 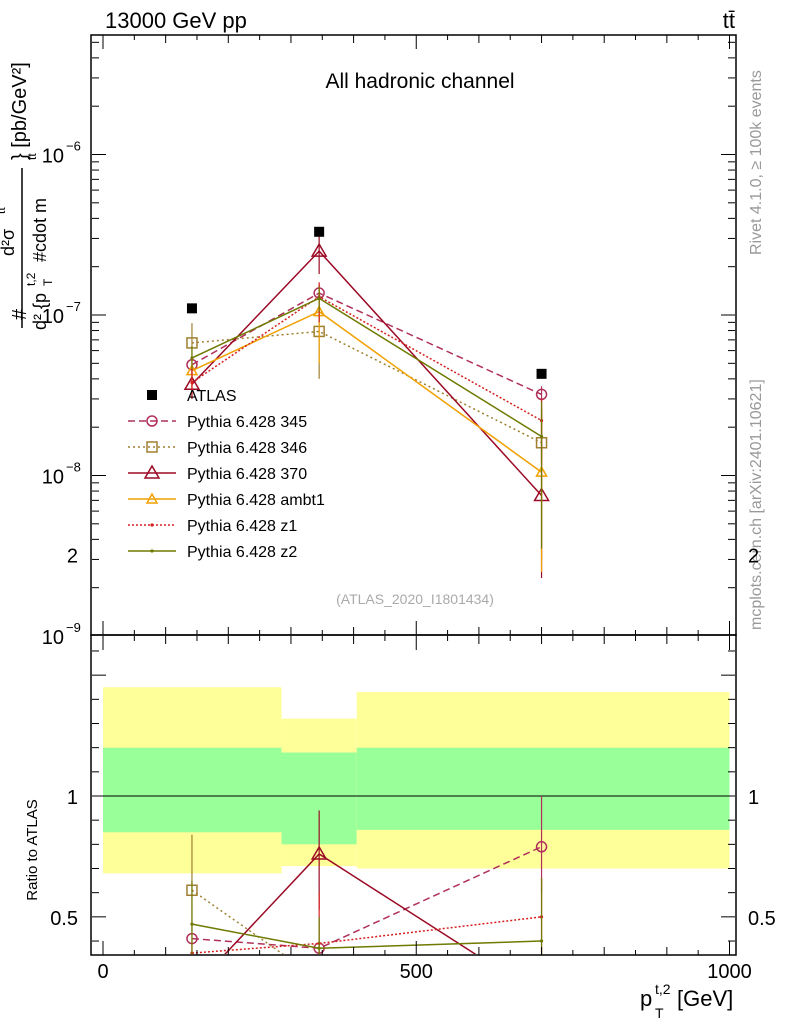 What do you see at coordinates (419, 81) in the screenshot?
I see `chart-title: All hadronic channel` at bounding box center [419, 81].